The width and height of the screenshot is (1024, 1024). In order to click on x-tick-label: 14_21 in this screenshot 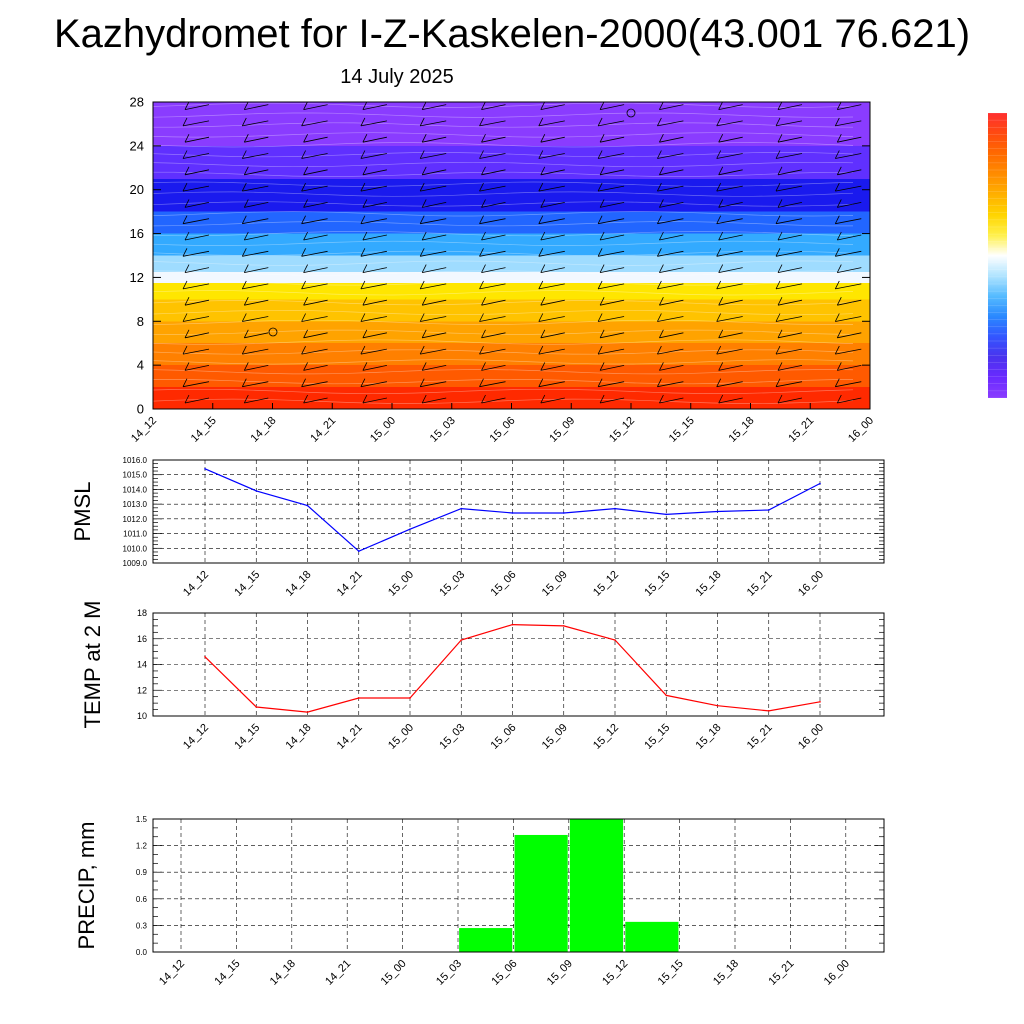, I will do `click(350, 584)`.